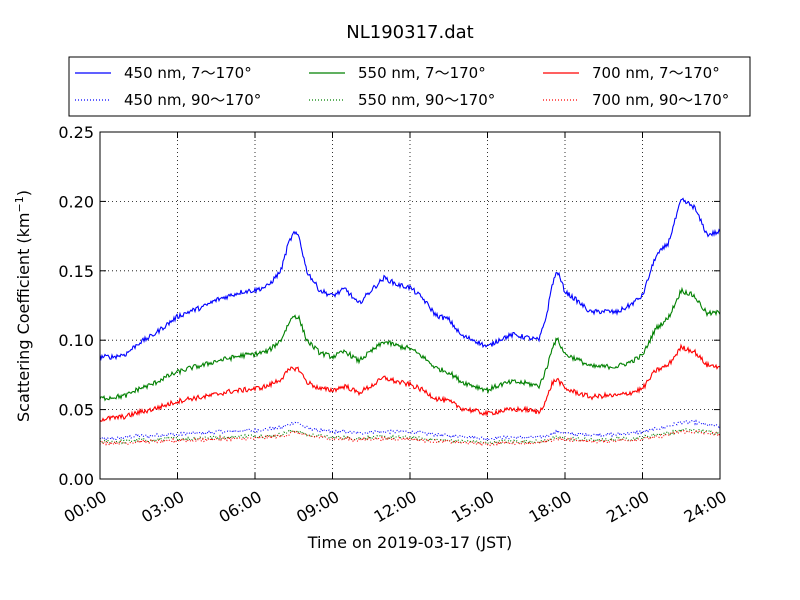 This screenshot has width=800, height=600. What do you see at coordinates (472, 507) in the screenshot?
I see `x-tick-label: 15:00` at bounding box center [472, 507].